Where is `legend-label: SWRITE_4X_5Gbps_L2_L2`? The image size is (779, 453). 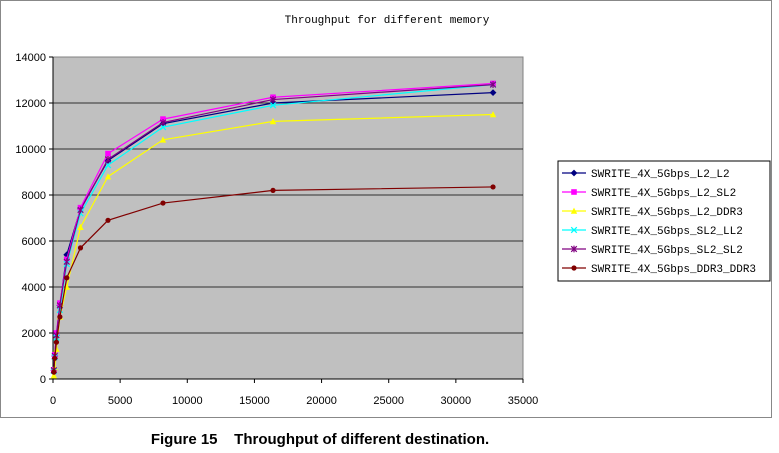
legend-label: SWRITE_4X_5Gbps_L2_L2 is located at coordinates (660, 175).